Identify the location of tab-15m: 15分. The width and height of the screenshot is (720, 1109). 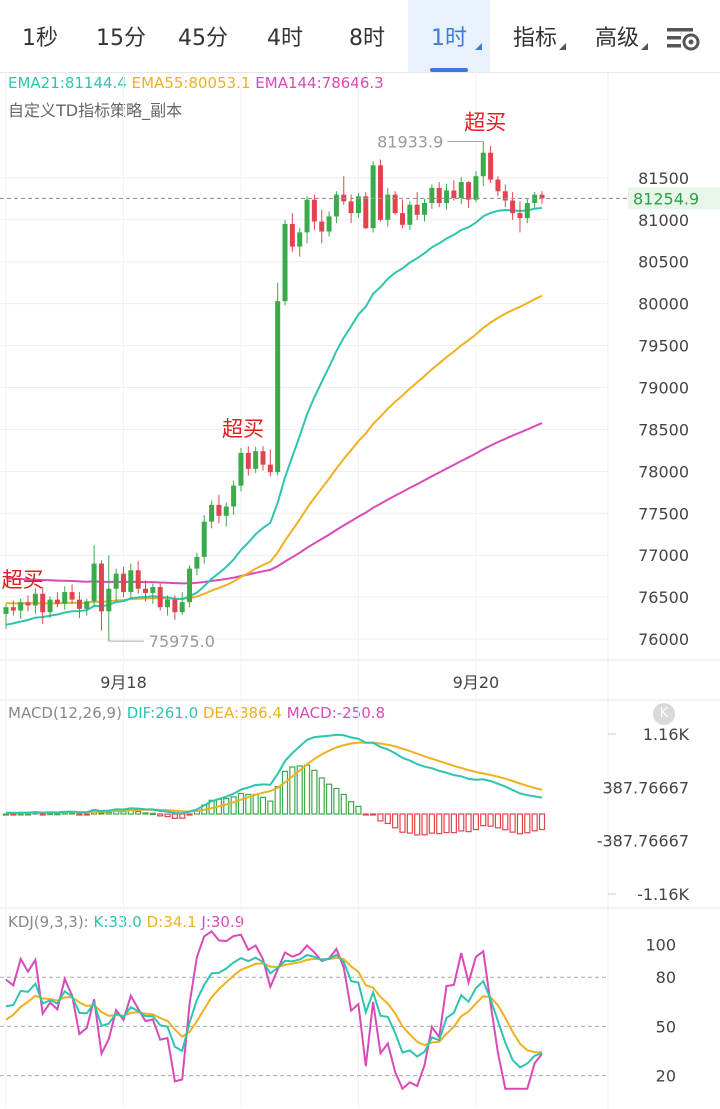
(121, 36).